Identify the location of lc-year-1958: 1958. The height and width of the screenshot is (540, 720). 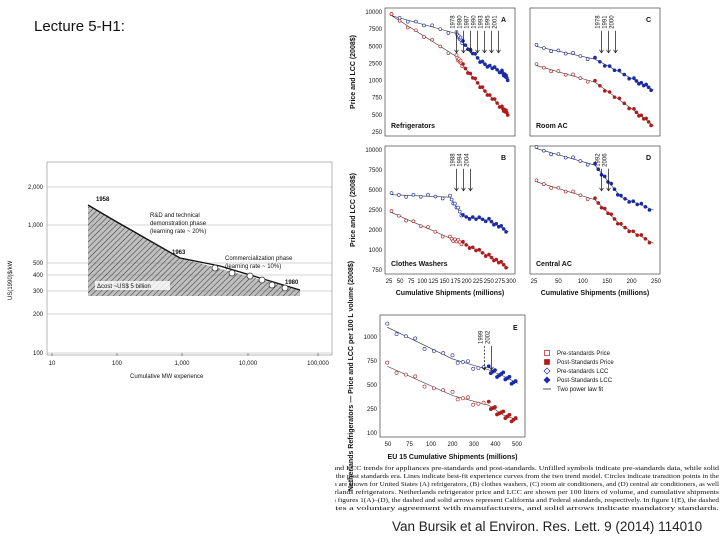
(103, 200).